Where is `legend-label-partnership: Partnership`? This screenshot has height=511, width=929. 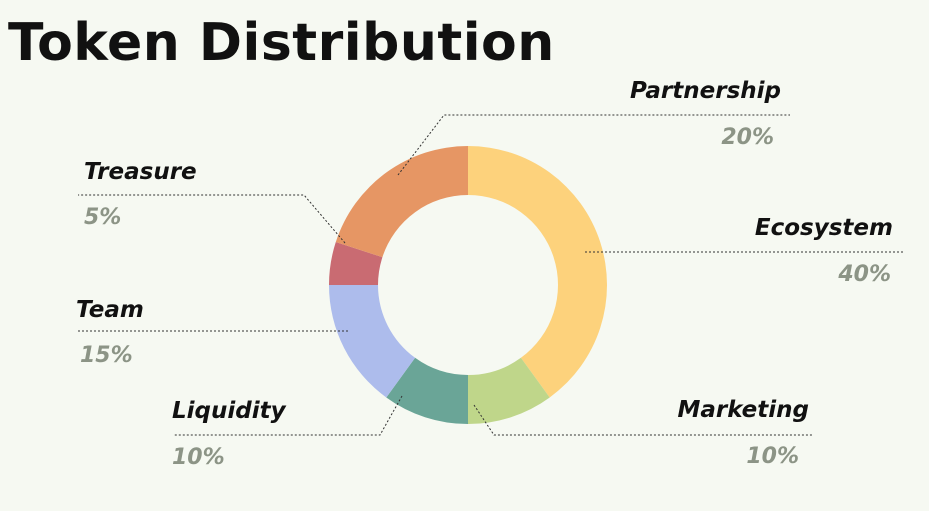
legend-label-partnership: Partnership is located at coordinates (705, 91).